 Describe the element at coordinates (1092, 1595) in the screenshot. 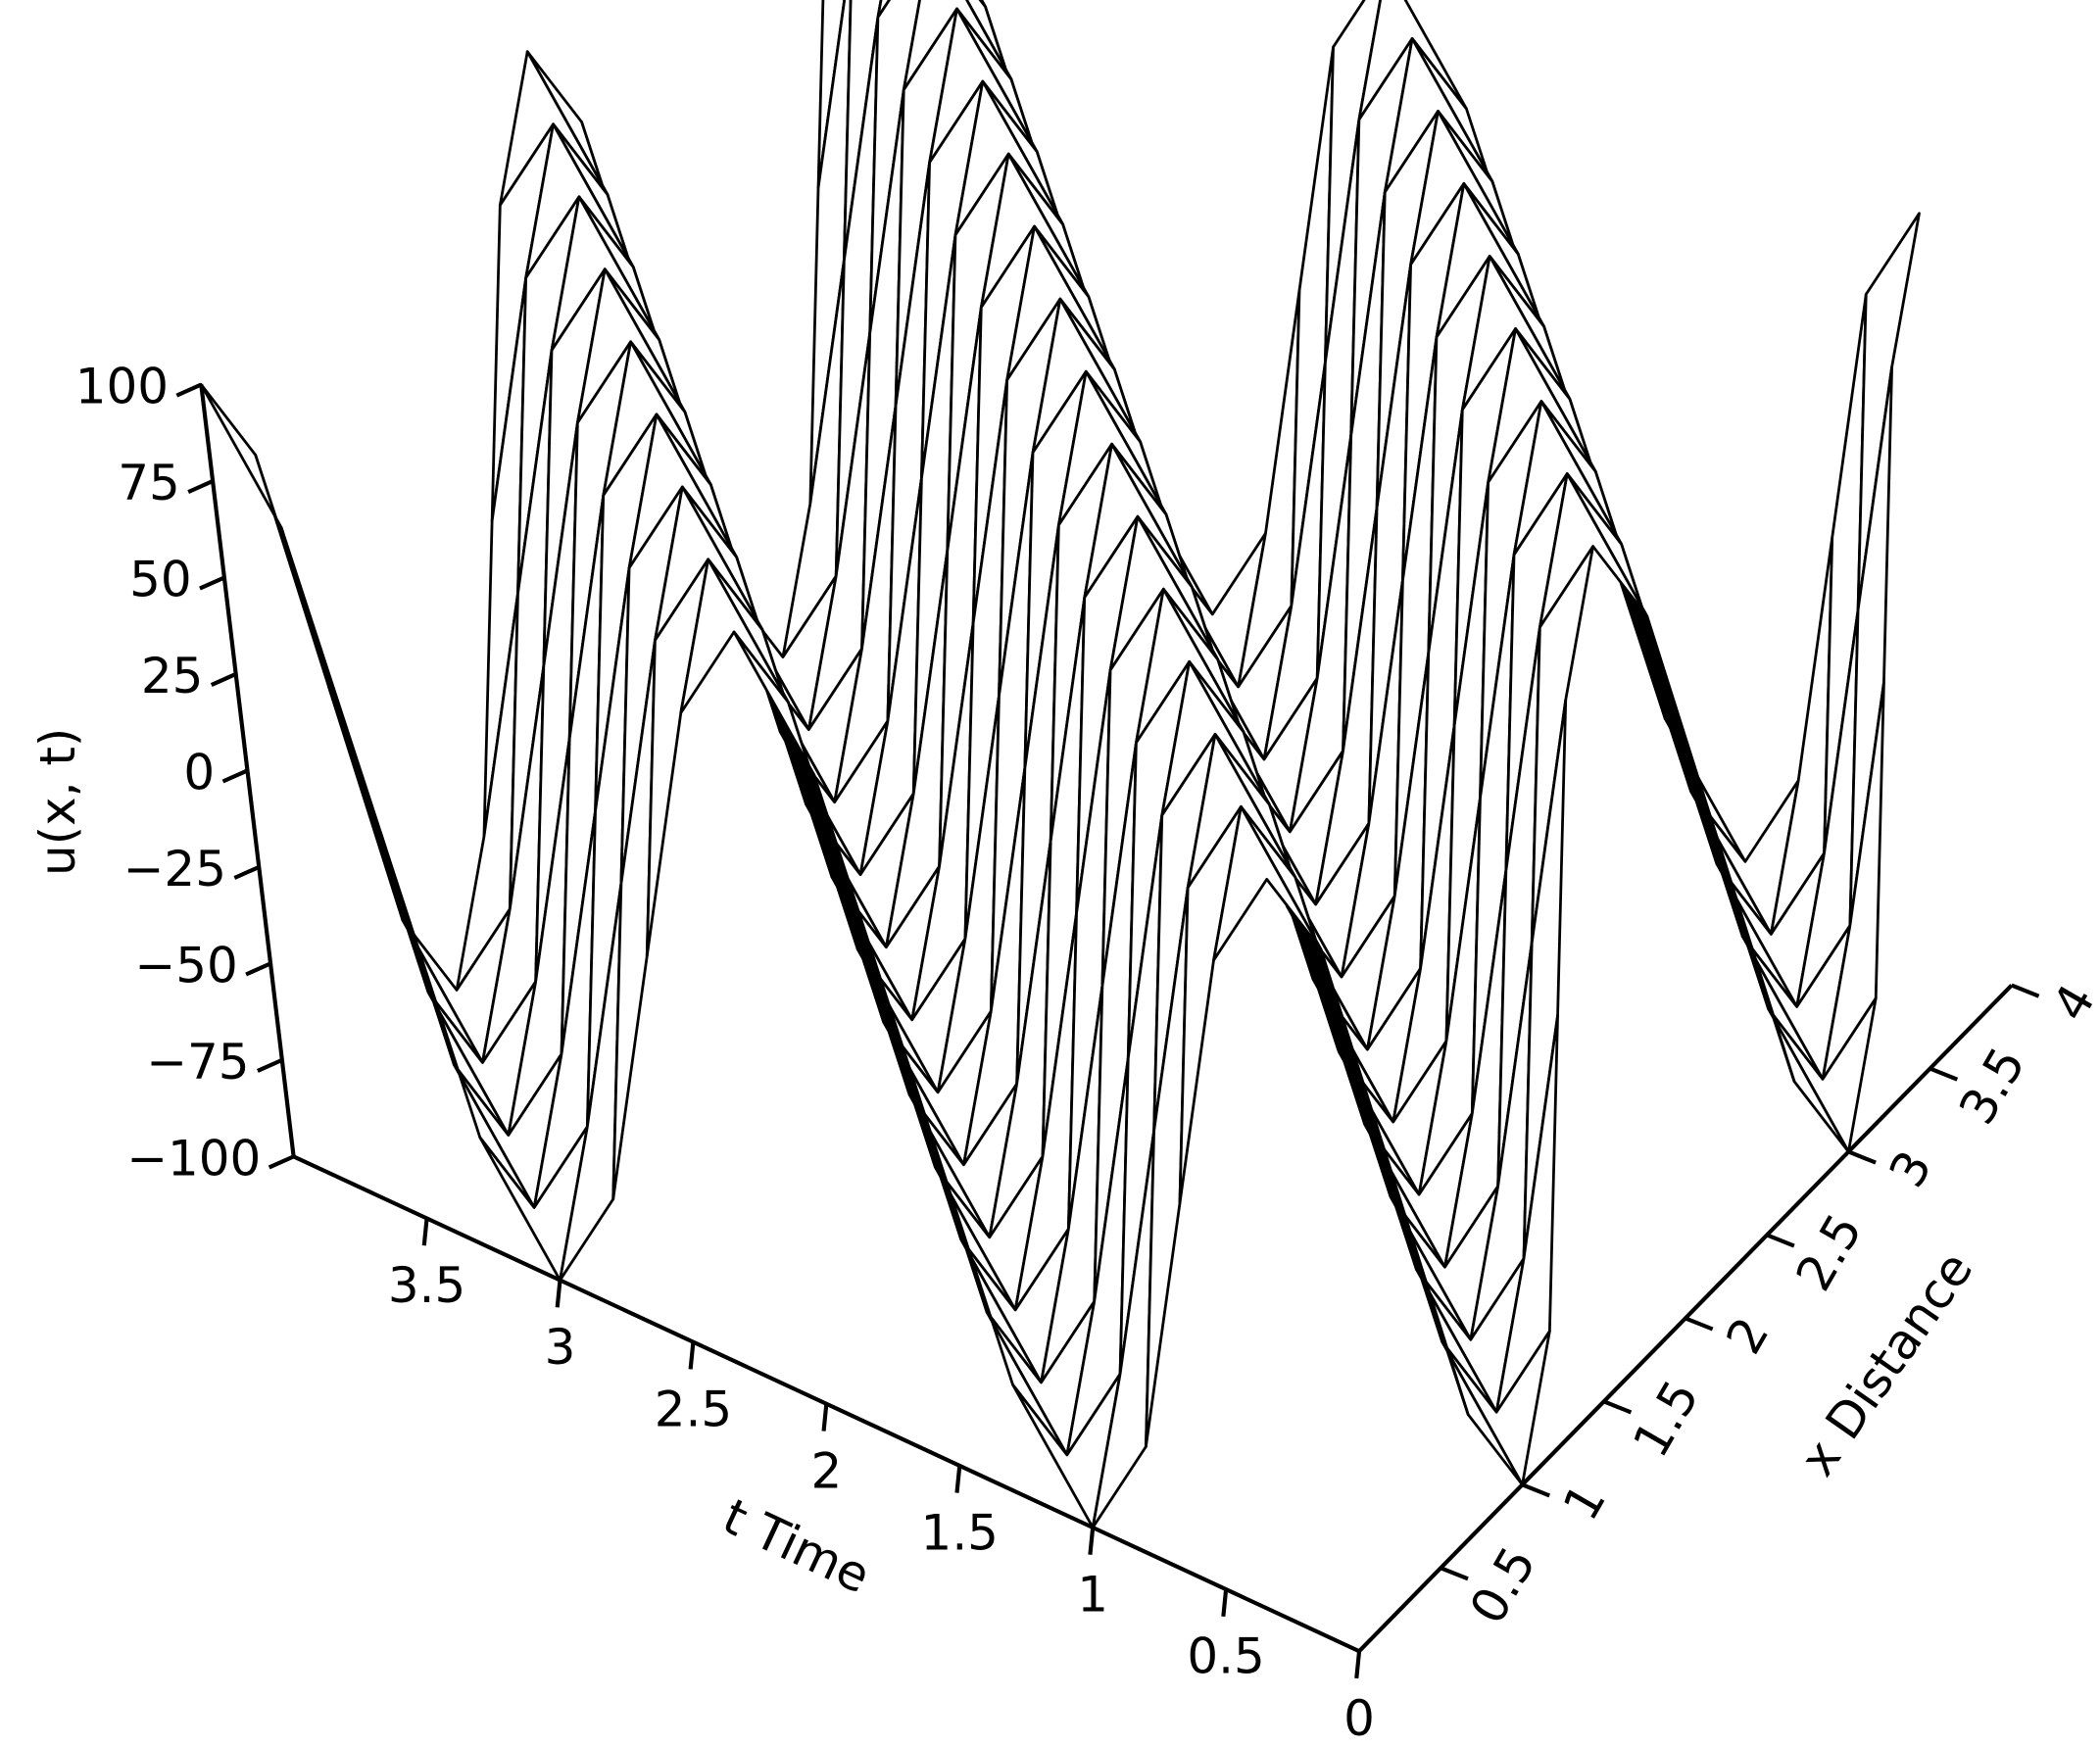

I see `y-tick-label: 1` at that location.